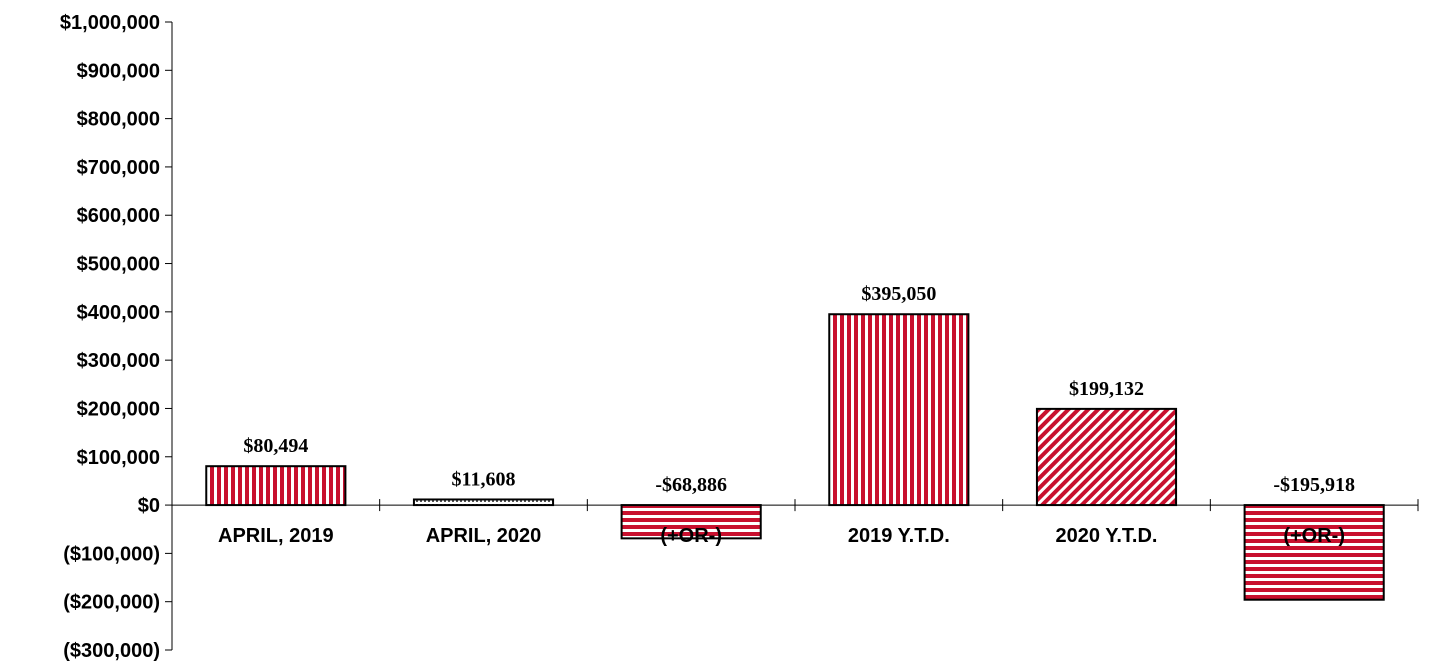  I want to click on data-label: $395,050, so click(898, 294).